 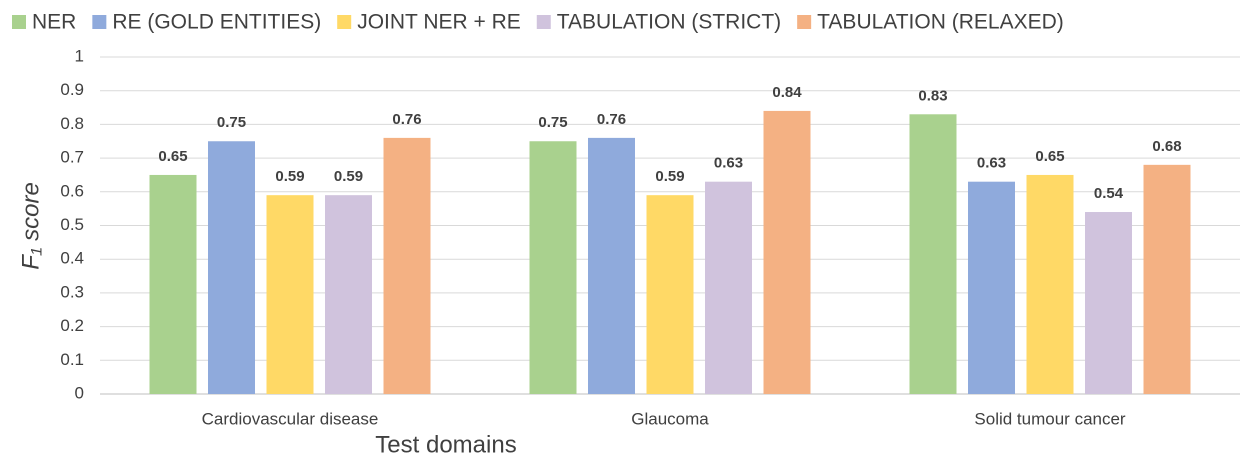 What do you see at coordinates (940, 22) in the screenshot?
I see `legend-label: TABULATION (RELAXED)` at bounding box center [940, 22].